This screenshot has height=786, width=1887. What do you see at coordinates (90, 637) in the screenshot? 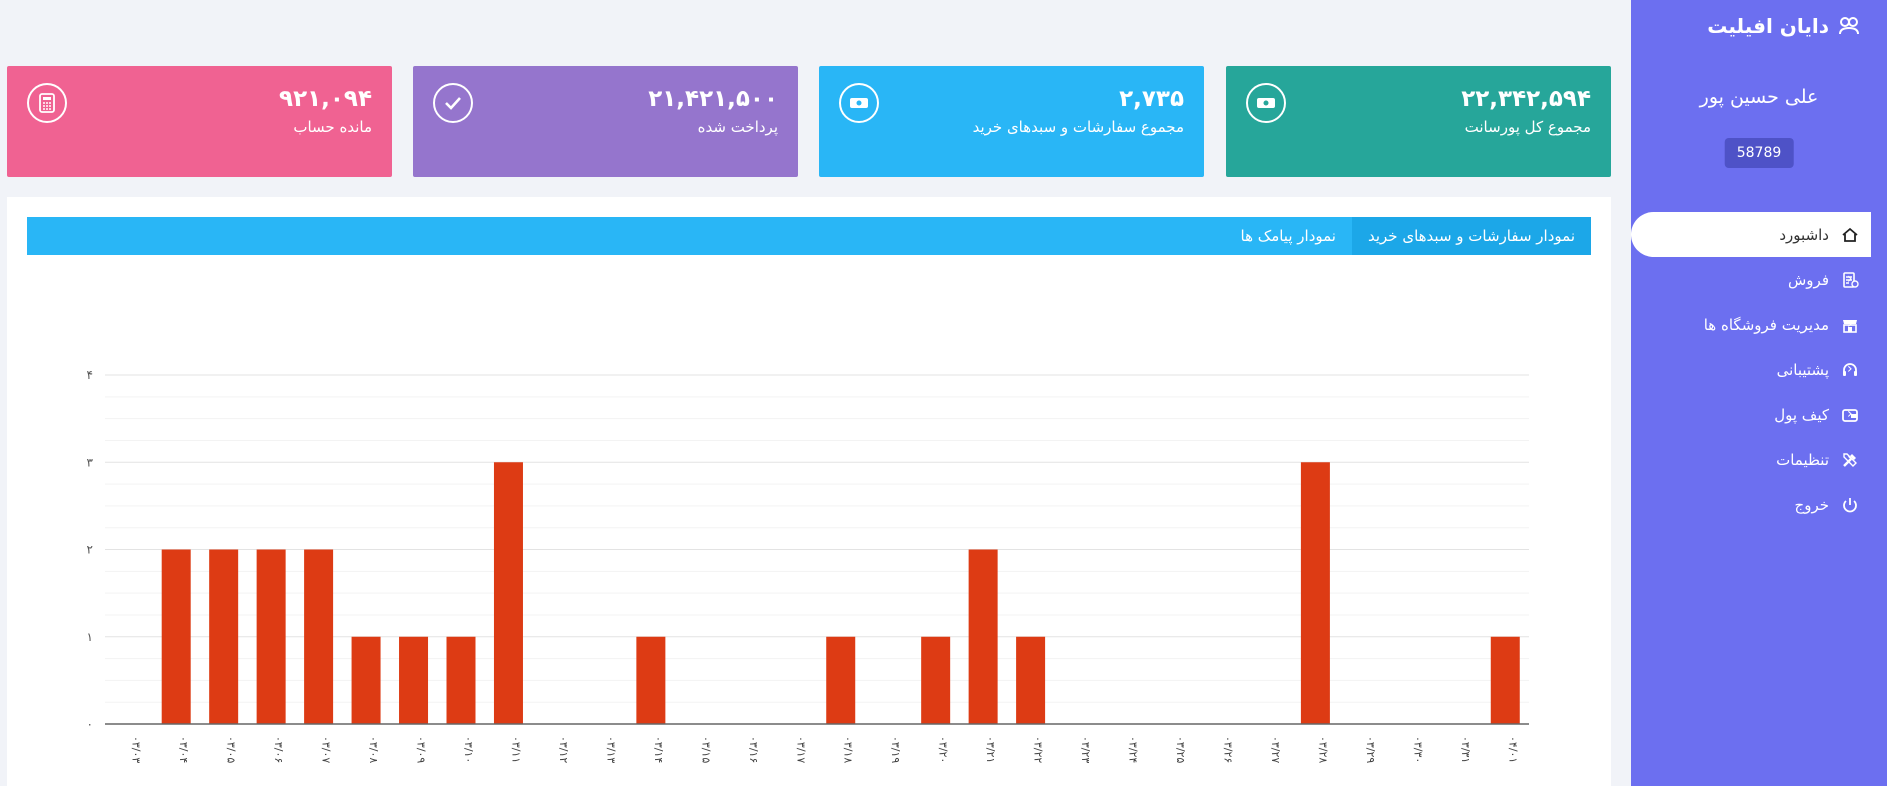
I see `y-tick-label: ۱` at bounding box center [90, 637].